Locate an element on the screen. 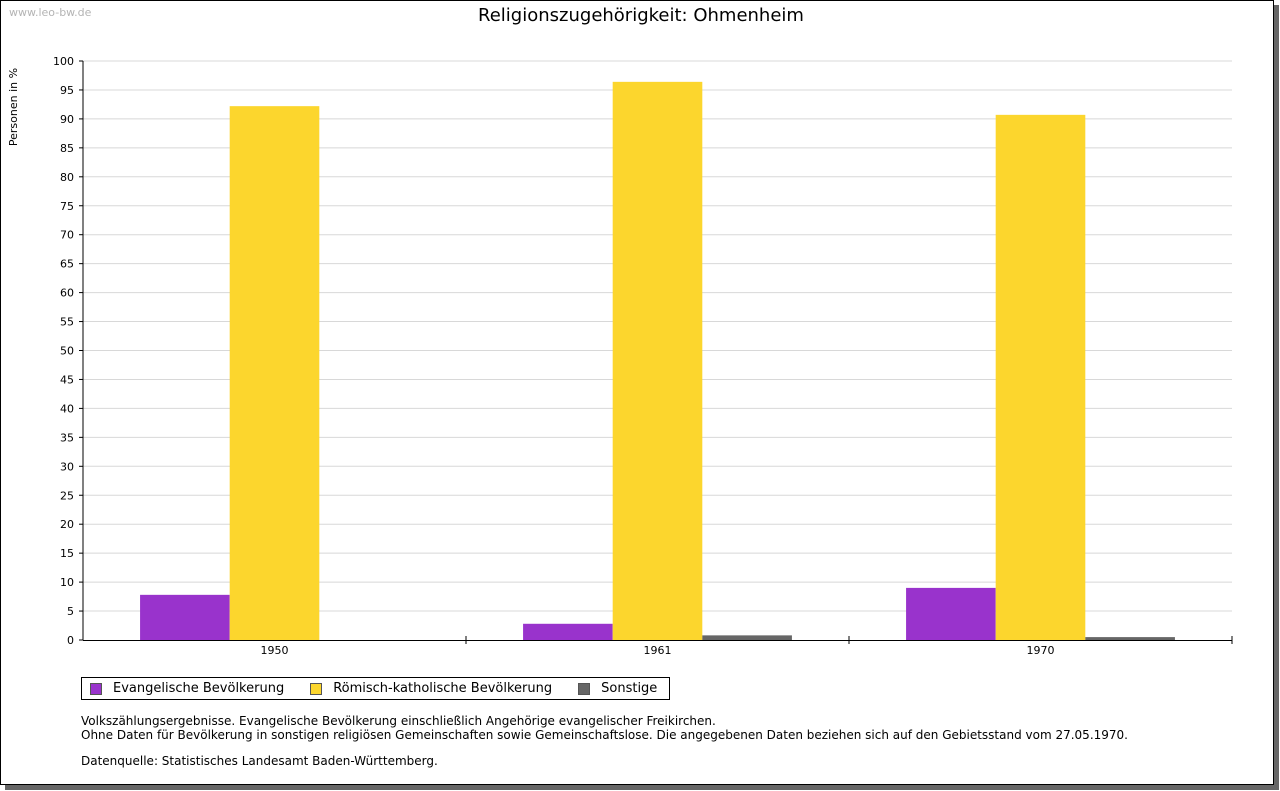 This screenshot has width=1280, height=791. legend-label: Evangelische Bevölkerung is located at coordinates (199, 688).